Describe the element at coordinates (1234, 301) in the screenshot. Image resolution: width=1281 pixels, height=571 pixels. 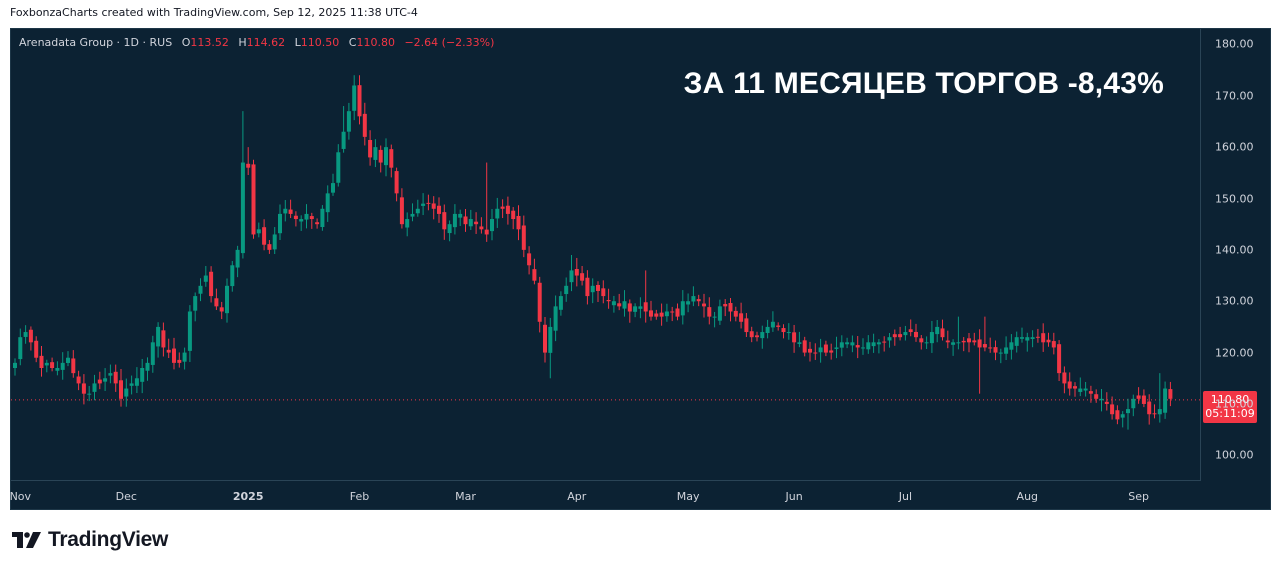
I see `price-tick-label: 130.00` at that location.